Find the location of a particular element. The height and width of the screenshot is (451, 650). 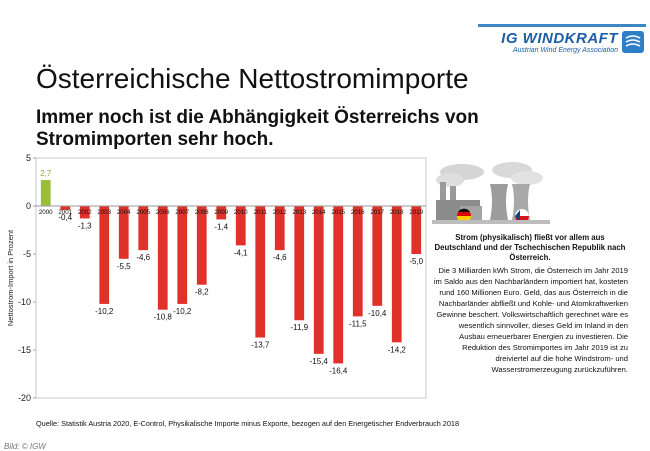

data-label: -4,1 is located at coordinates (241, 252).